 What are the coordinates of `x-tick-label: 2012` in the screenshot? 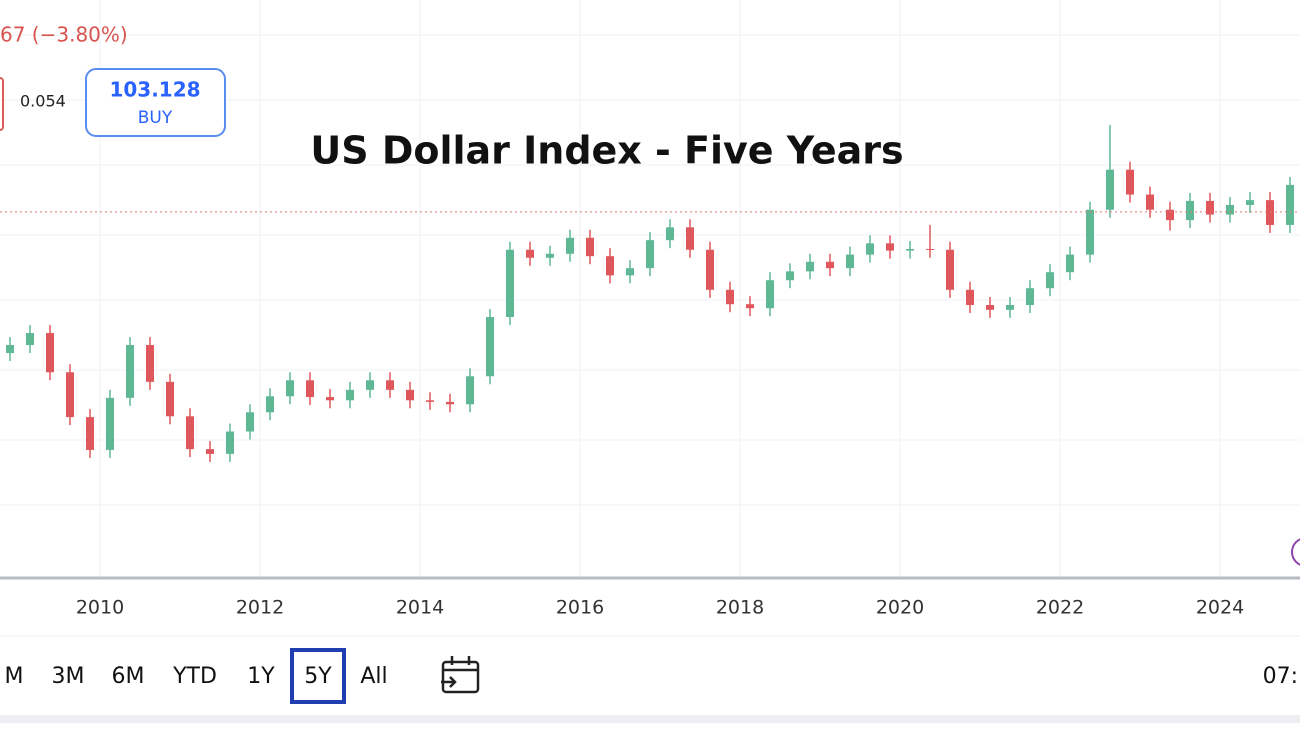 It's located at (260, 608).